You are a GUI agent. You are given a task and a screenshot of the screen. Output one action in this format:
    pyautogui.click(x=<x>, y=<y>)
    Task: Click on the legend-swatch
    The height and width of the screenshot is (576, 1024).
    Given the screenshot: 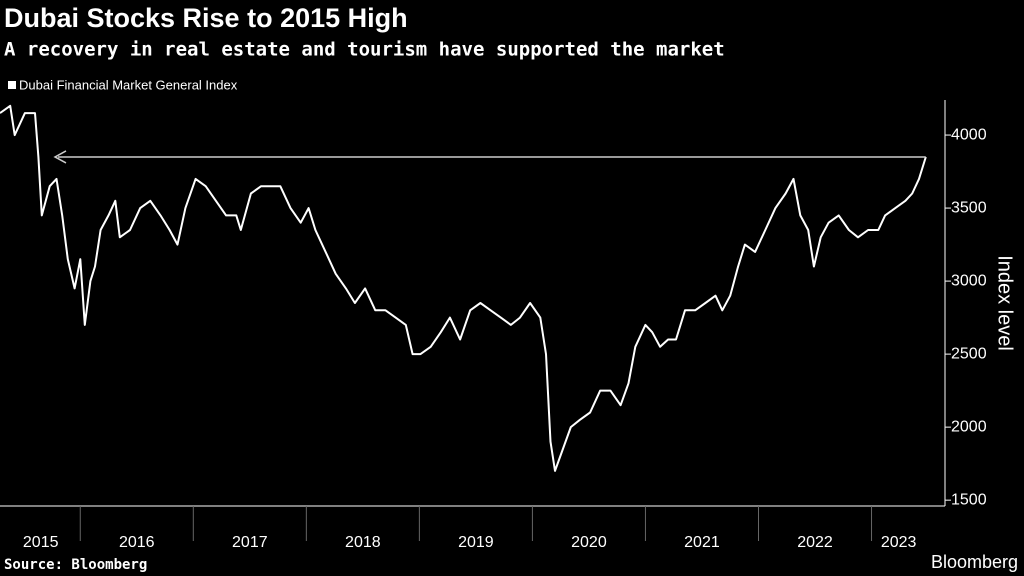 What is the action you would take?
    pyautogui.click(x=12, y=85)
    